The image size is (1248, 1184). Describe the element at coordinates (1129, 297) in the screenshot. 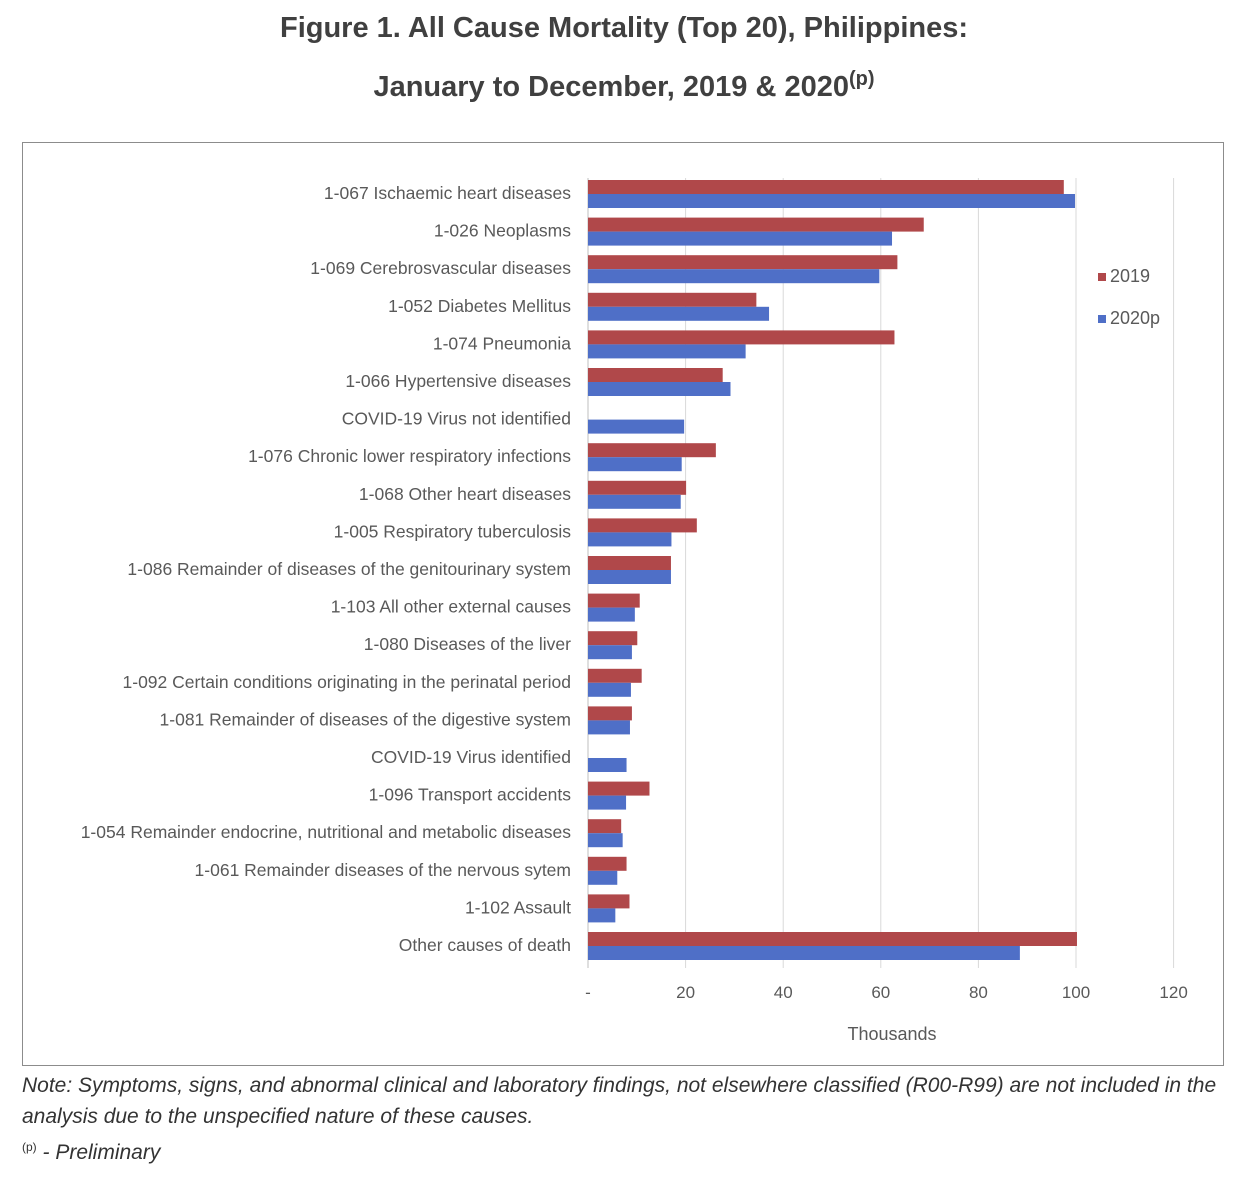

I see `legend: 2019 2020p` at that location.